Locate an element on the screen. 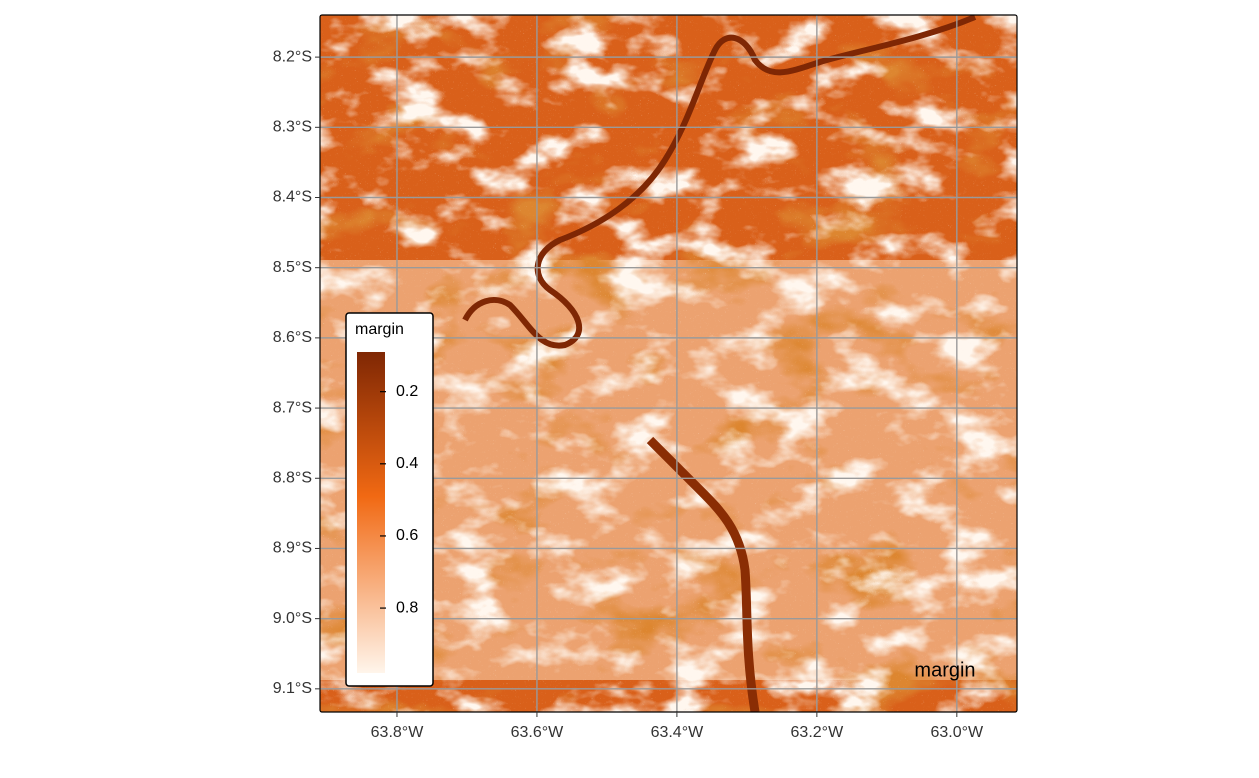  y-tick-label: 8.9°S is located at coordinates (292, 548).